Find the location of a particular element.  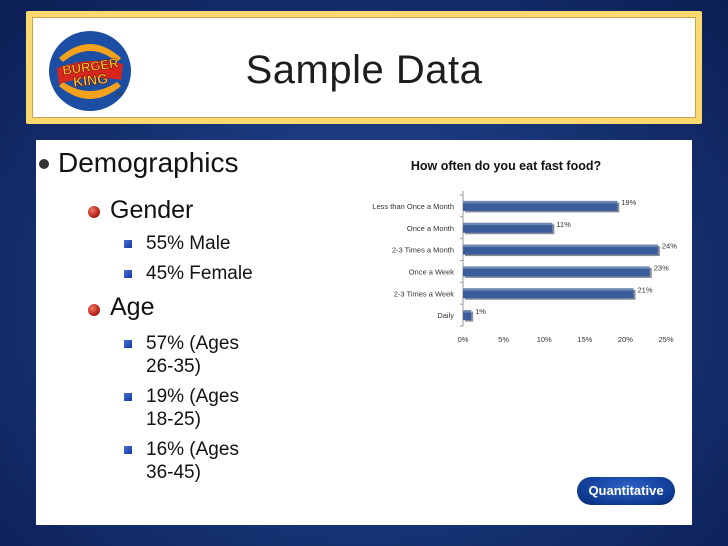

x-tick-label: 10% is located at coordinates (544, 339).